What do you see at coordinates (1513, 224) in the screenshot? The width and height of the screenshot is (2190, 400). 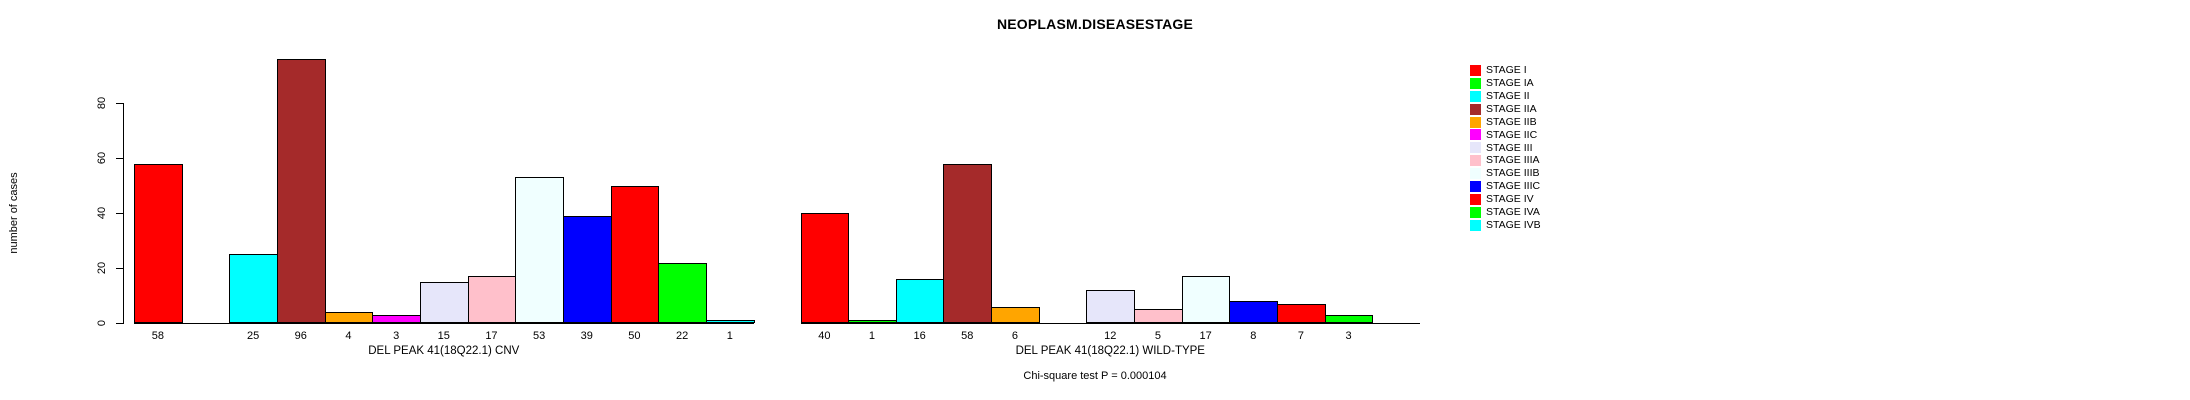 I see `legend-label: STAGE IVB` at bounding box center [1513, 224].